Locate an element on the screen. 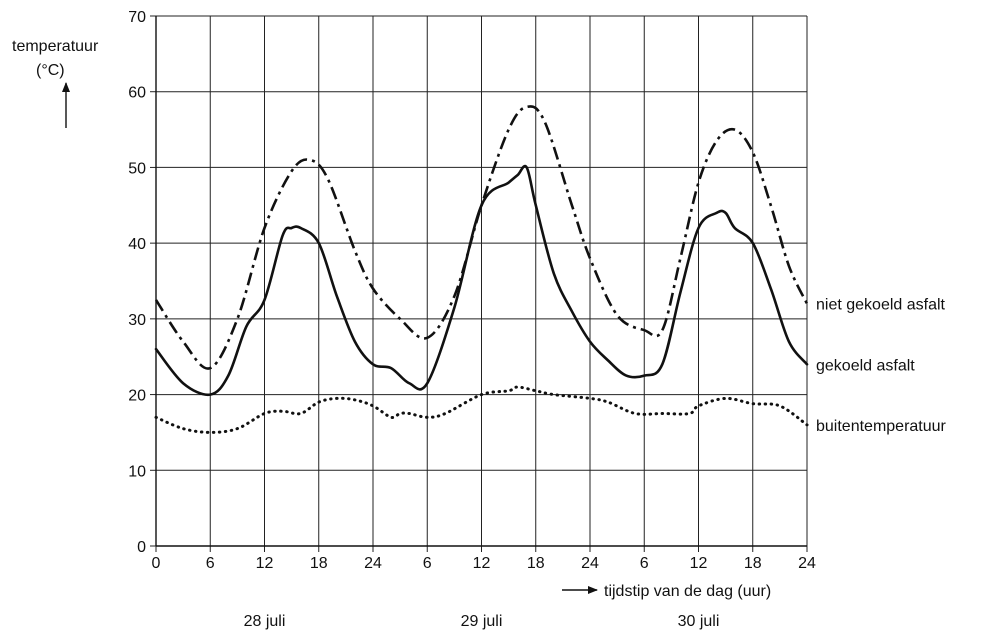  day-label: 29 juli is located at coordinates (482, 621).